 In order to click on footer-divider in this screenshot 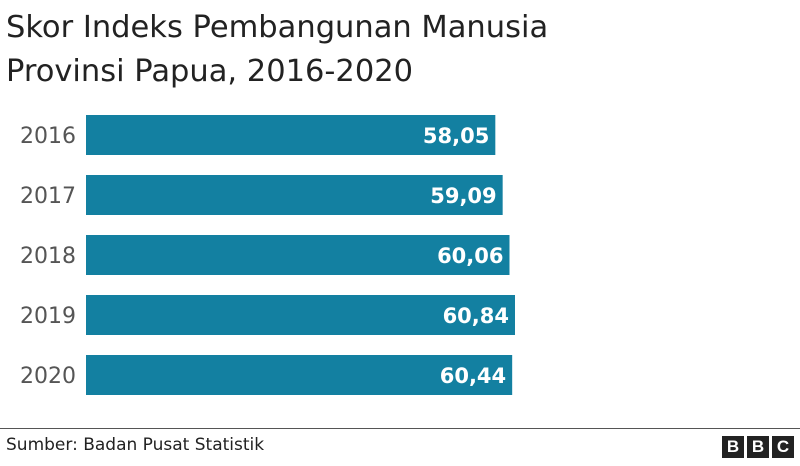, I will do `click(400, 428)`.